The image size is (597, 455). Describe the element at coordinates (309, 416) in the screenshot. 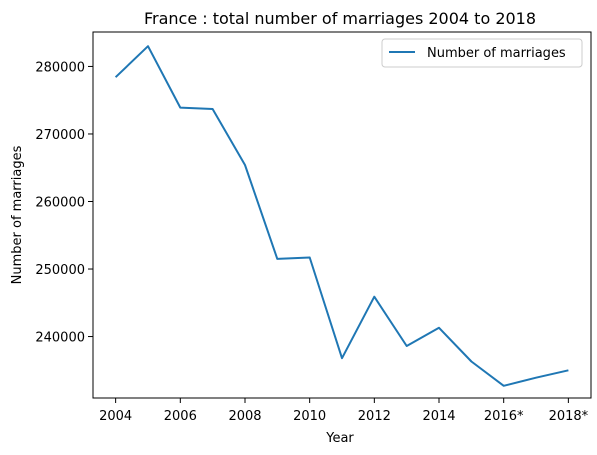

I see `x-tick-label: 2010` at that location.